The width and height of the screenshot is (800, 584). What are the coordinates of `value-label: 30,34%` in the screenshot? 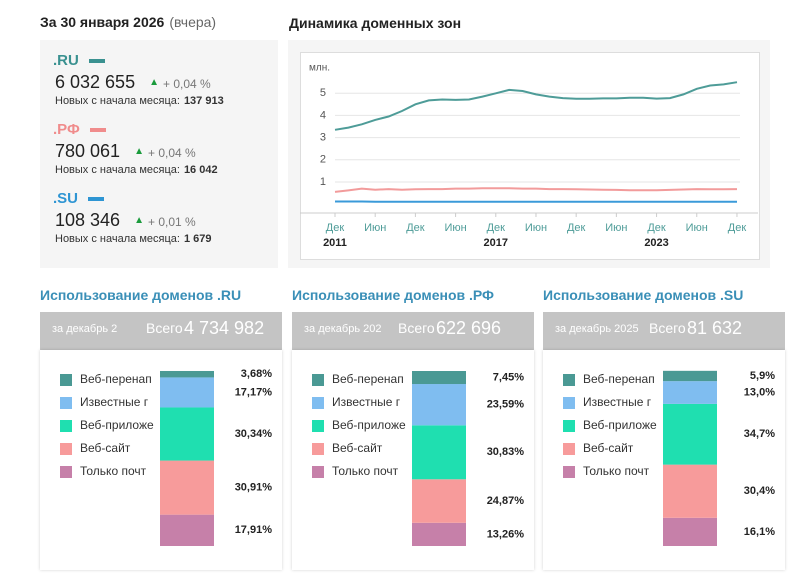 It's located at (254, 434).